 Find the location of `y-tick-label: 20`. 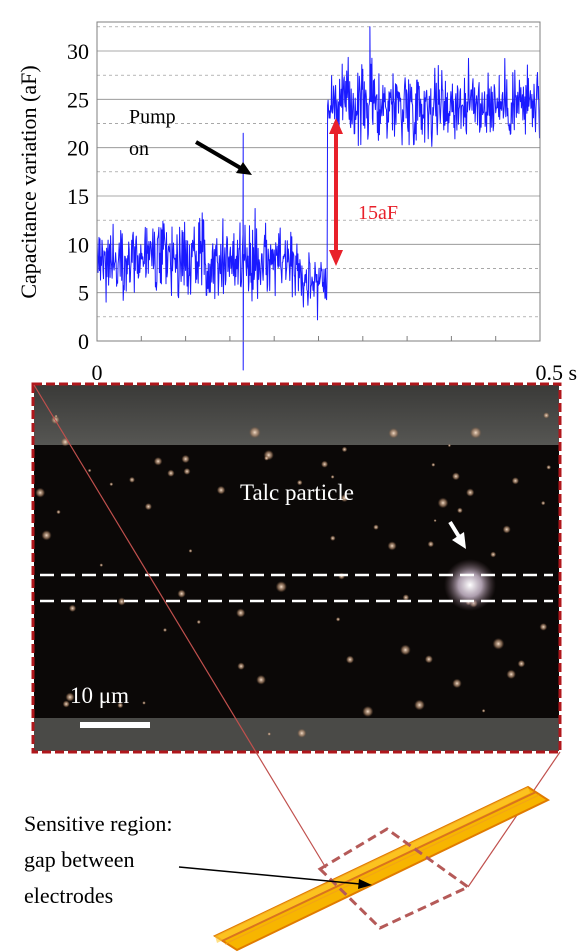

y-tick-label: 20 is located at coordinates (78, 148).